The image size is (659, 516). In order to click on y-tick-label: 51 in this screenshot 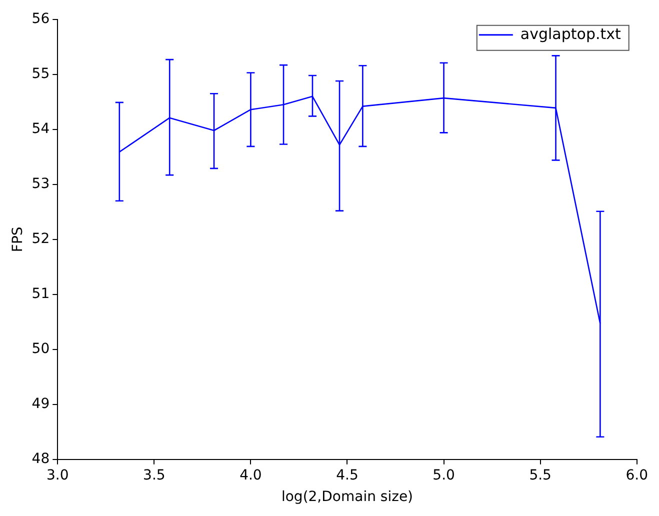, I will do `click(41, 294)`.